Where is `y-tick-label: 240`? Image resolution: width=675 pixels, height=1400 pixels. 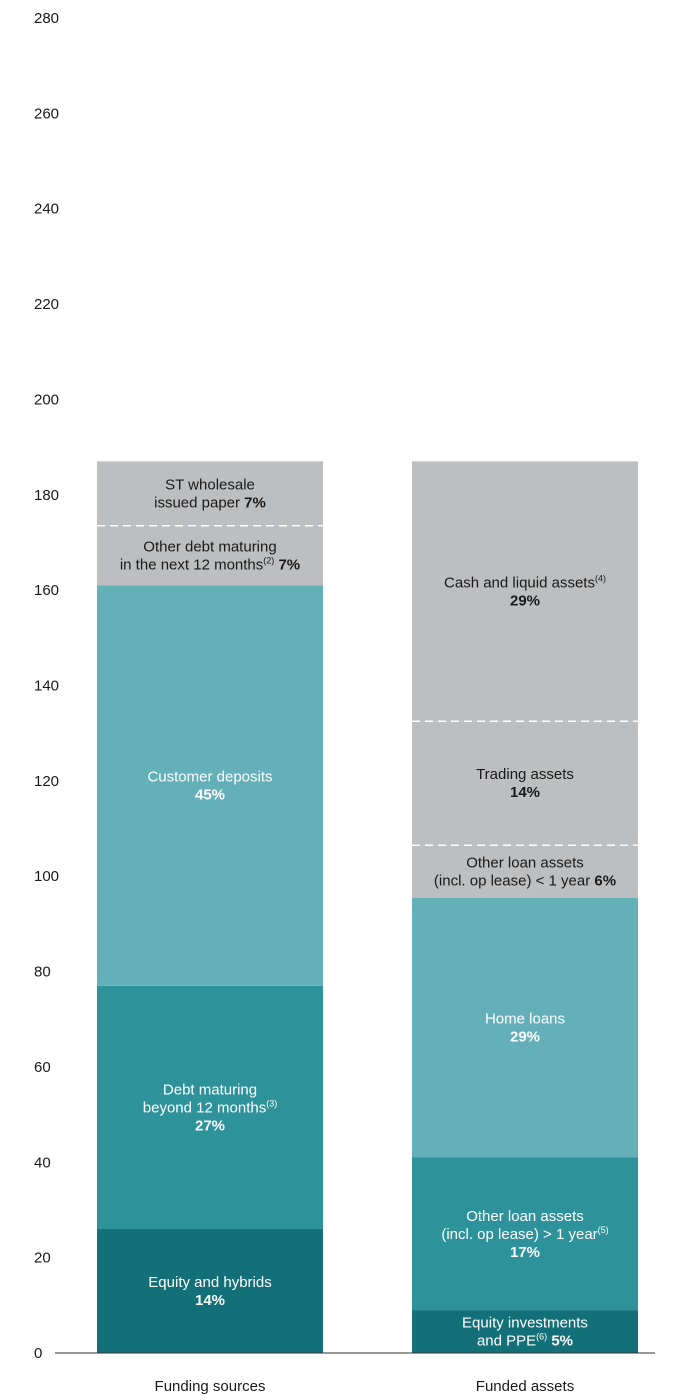 y-tick-label: 240 is located at coordinates (46, 209).